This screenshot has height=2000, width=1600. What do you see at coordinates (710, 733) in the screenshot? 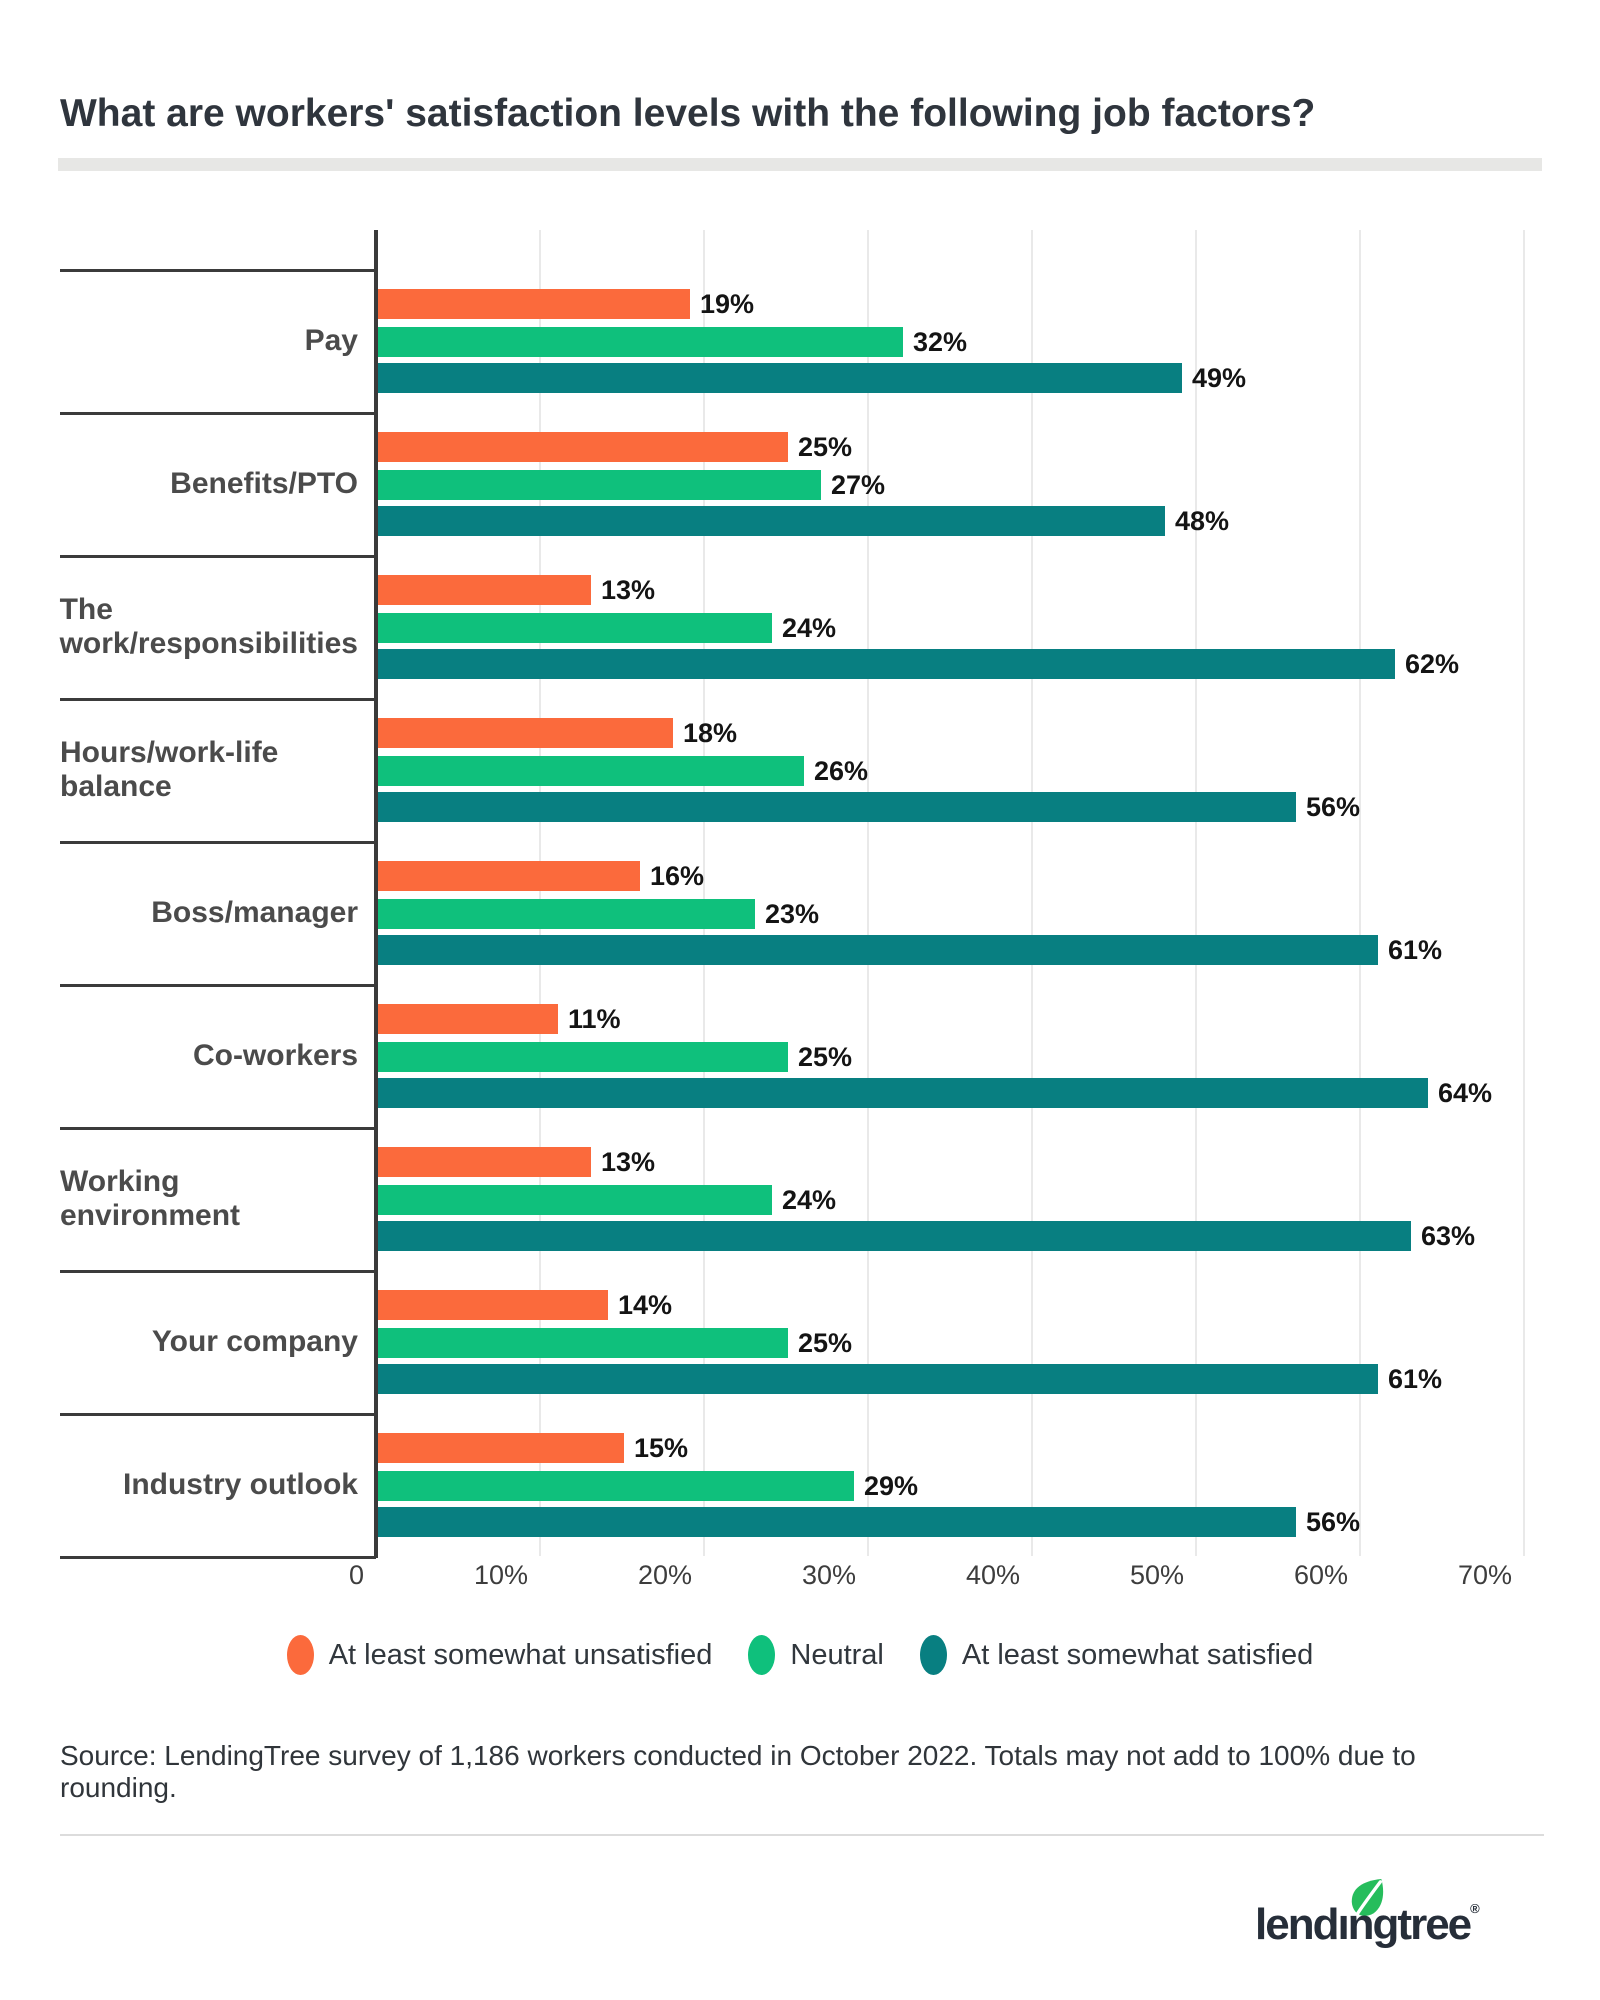
I see `value-label: 18%` at bounding box center [710, 733].